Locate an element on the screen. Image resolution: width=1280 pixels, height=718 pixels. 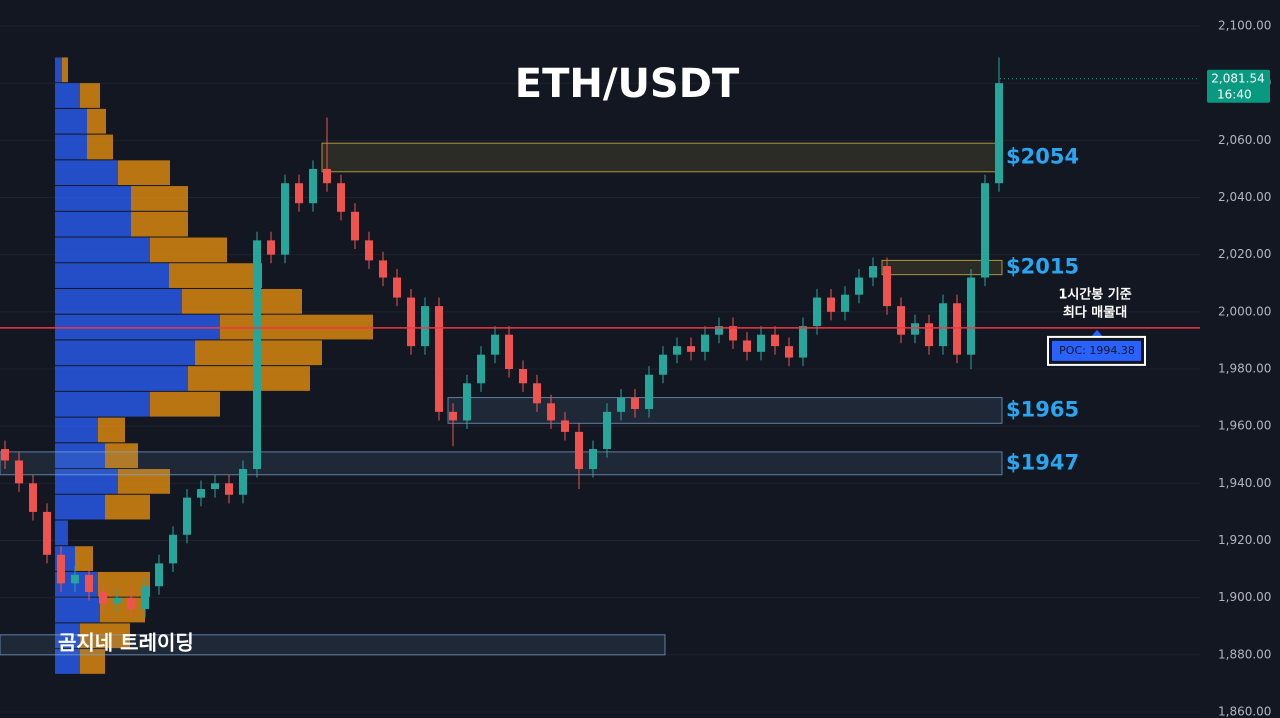
poc-label: POC: 1994.38 is located at coordinates (1097, 350).